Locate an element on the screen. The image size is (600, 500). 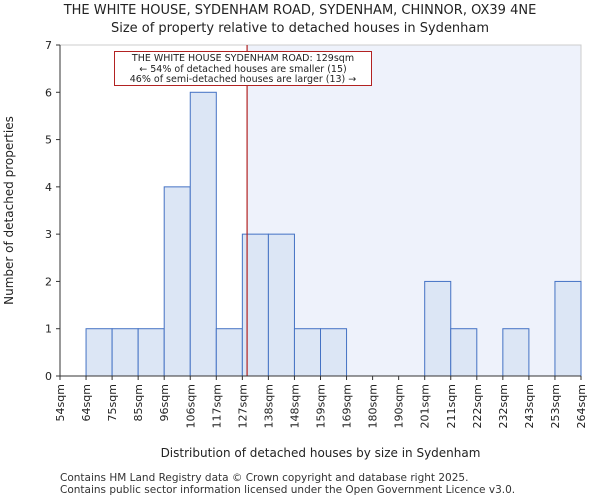
bar-127sqm is located at coordinates (255, 305).